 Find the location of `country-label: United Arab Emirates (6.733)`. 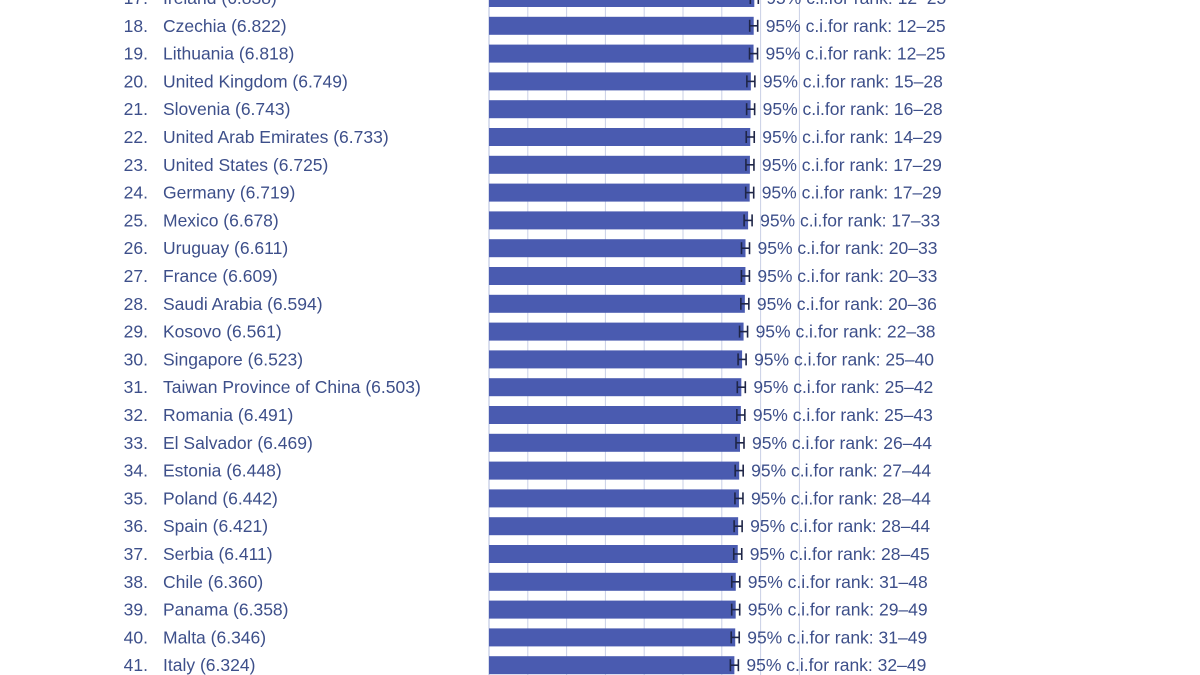

country-label: United Arab Emirates (6.733) is located at coordinates (276, 137).